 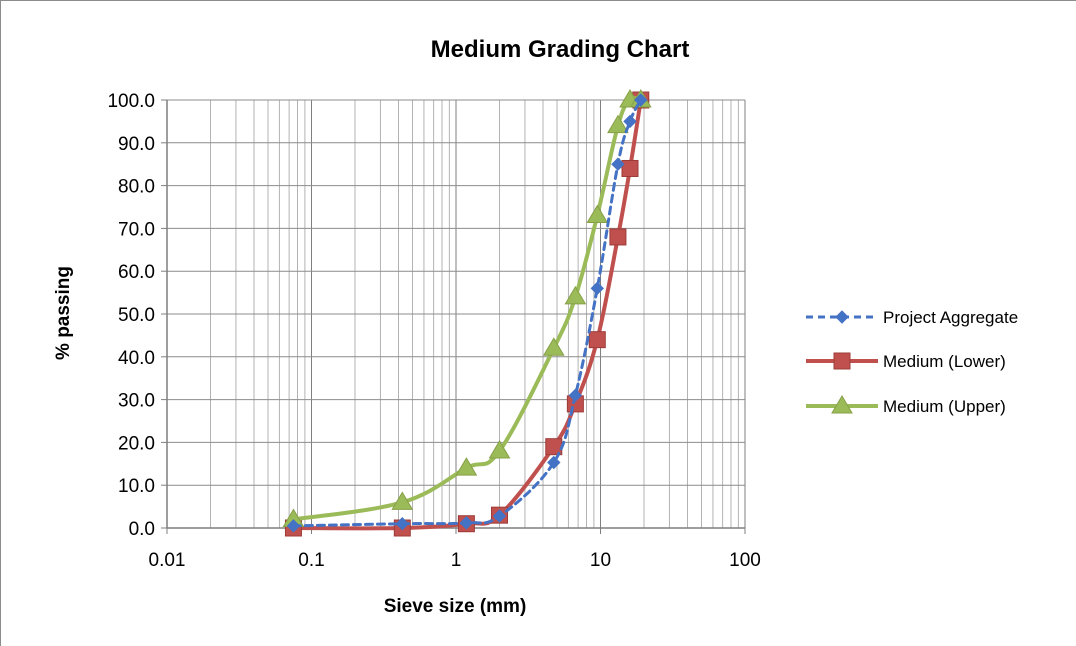 What do you see at coordinates (456, 560) in the screenshot?
I see `x-tick-label: 1` at bounding box center [456, 560].